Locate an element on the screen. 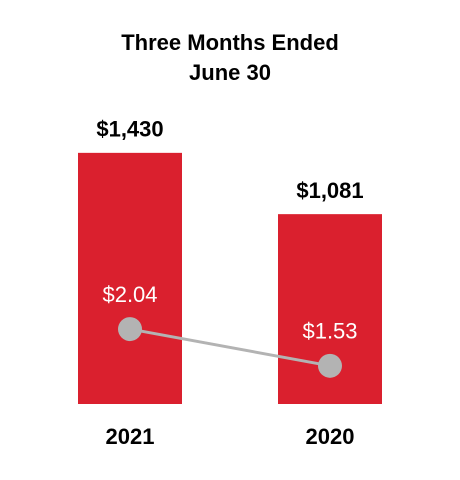  bar is located at coordinates (130, 278).